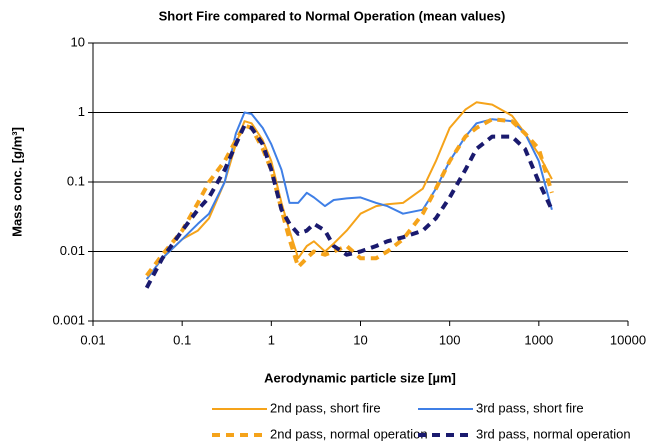 Image resolution: width=665 pixels, height=446 pixels. I want to click on legend-label: 2nd pass, normal operation, so click(349, 433).